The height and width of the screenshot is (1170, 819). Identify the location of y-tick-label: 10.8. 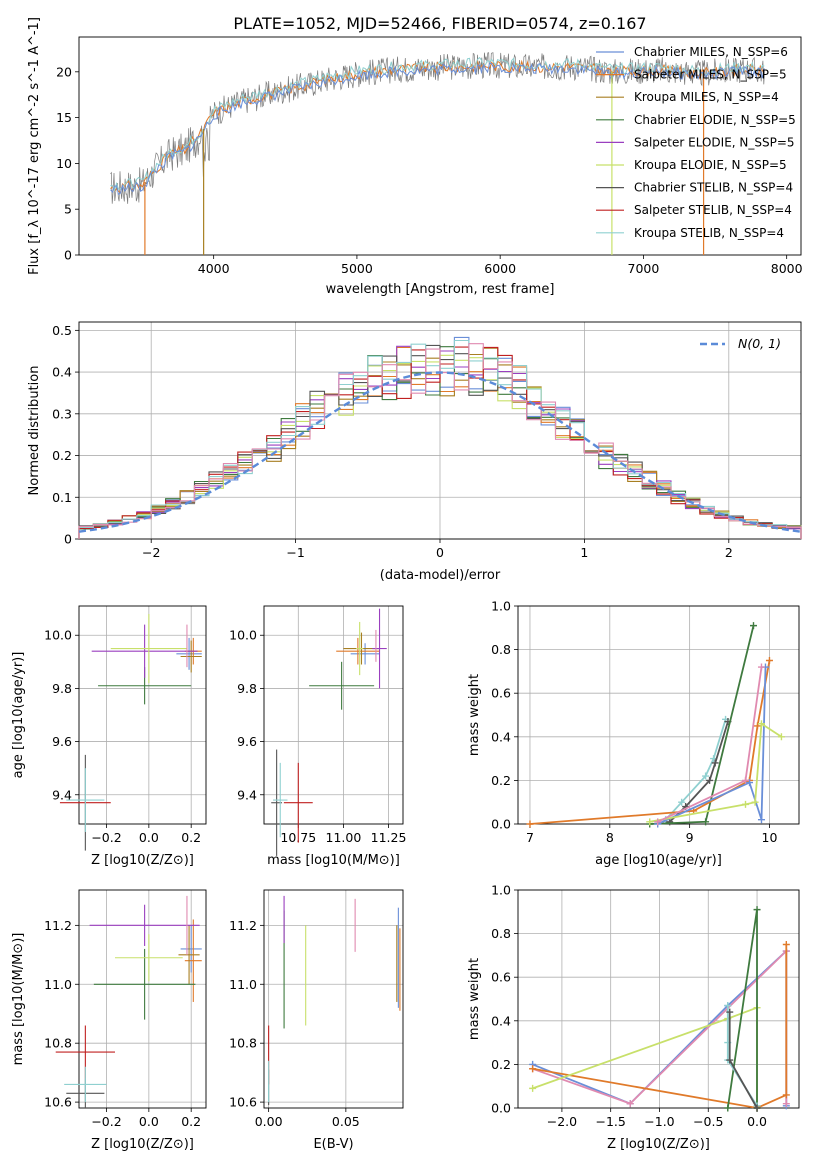
(58, 1043).